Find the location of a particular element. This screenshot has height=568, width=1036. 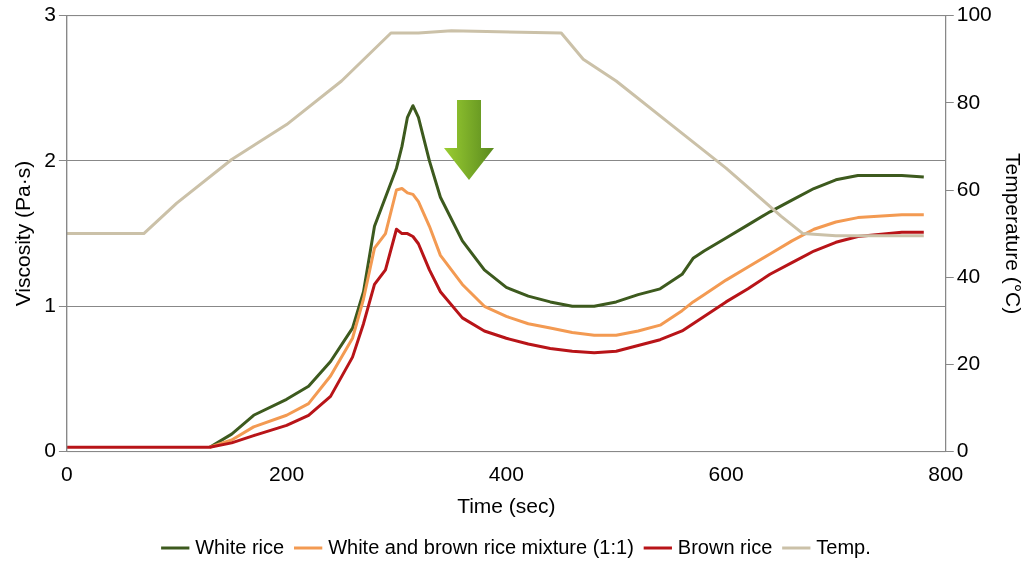

x-tick-label: 200 is located at coordinates (287, 473).